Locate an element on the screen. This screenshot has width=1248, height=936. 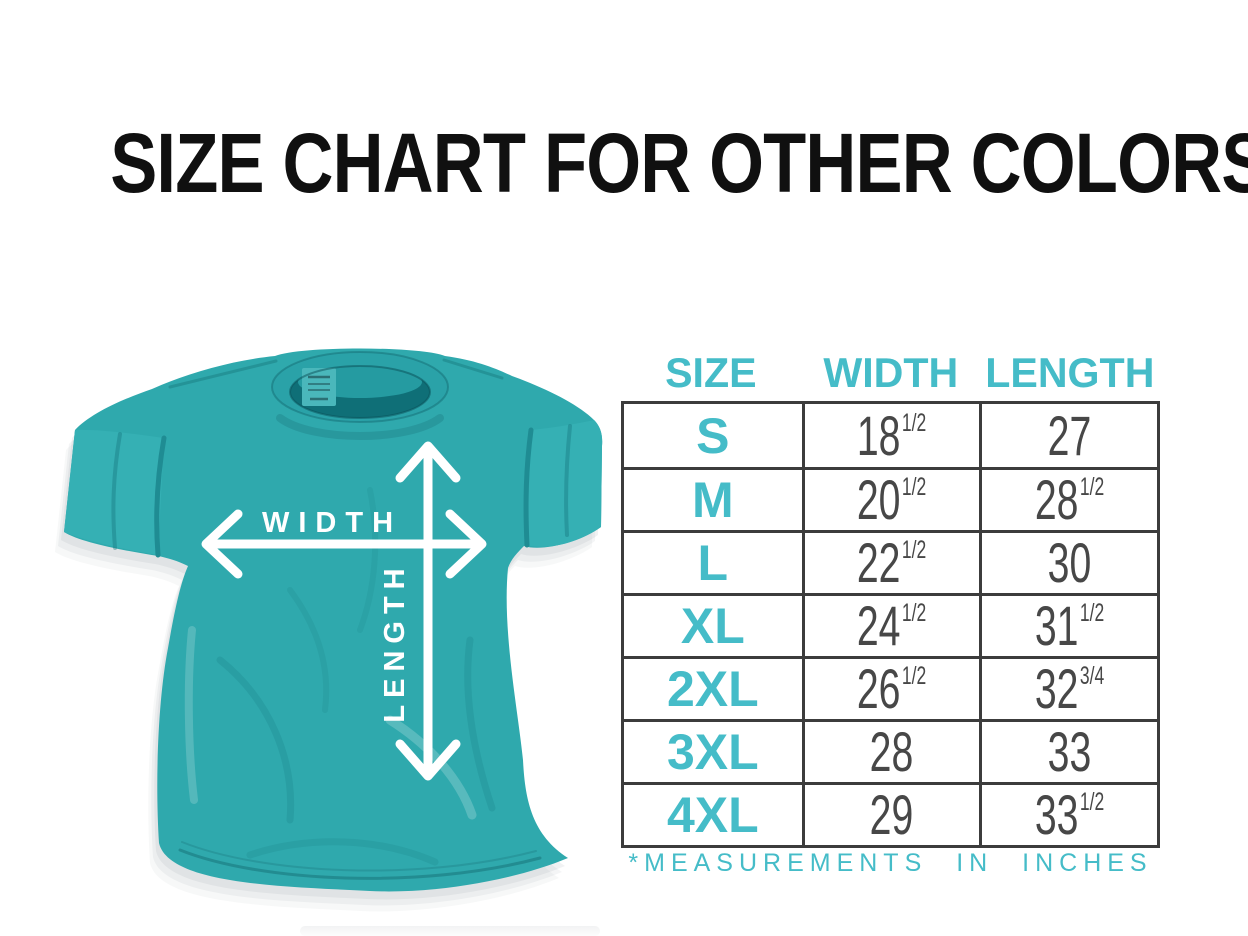
width-value-cell: 28 is located at coordinates (890, 750).